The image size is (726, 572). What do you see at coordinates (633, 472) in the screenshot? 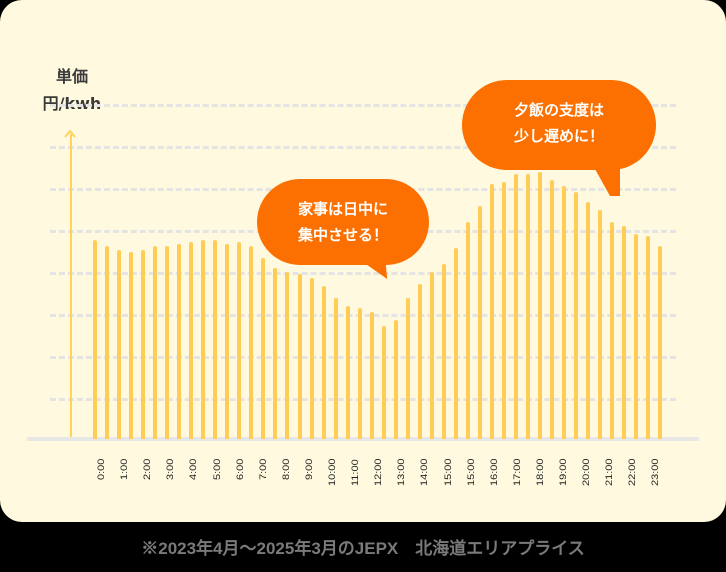
I see `x-tick-label: 22:00` at bounding box center [633, 472].